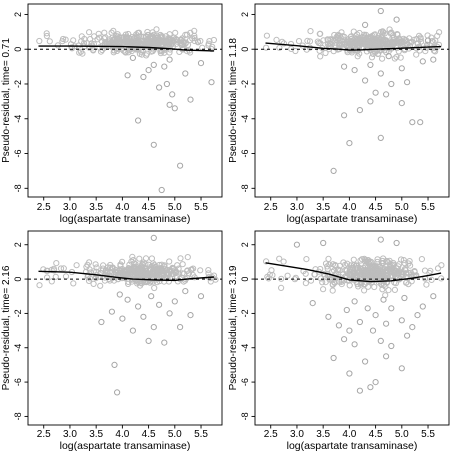  Describe the element at coordinates (323, 434) in the screenshot. I see `x-tick-label: 3.5` at that location.